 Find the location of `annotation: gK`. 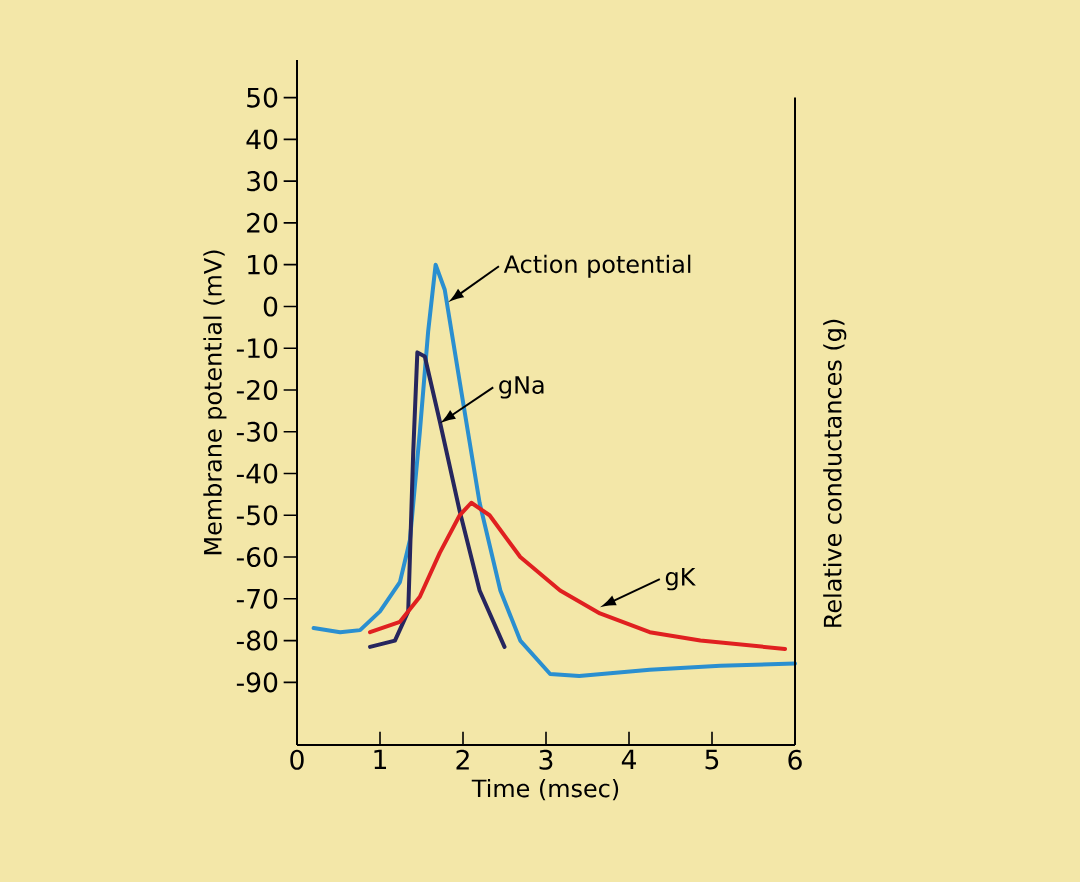

annotation: gK is located at coordinates (680, 579).